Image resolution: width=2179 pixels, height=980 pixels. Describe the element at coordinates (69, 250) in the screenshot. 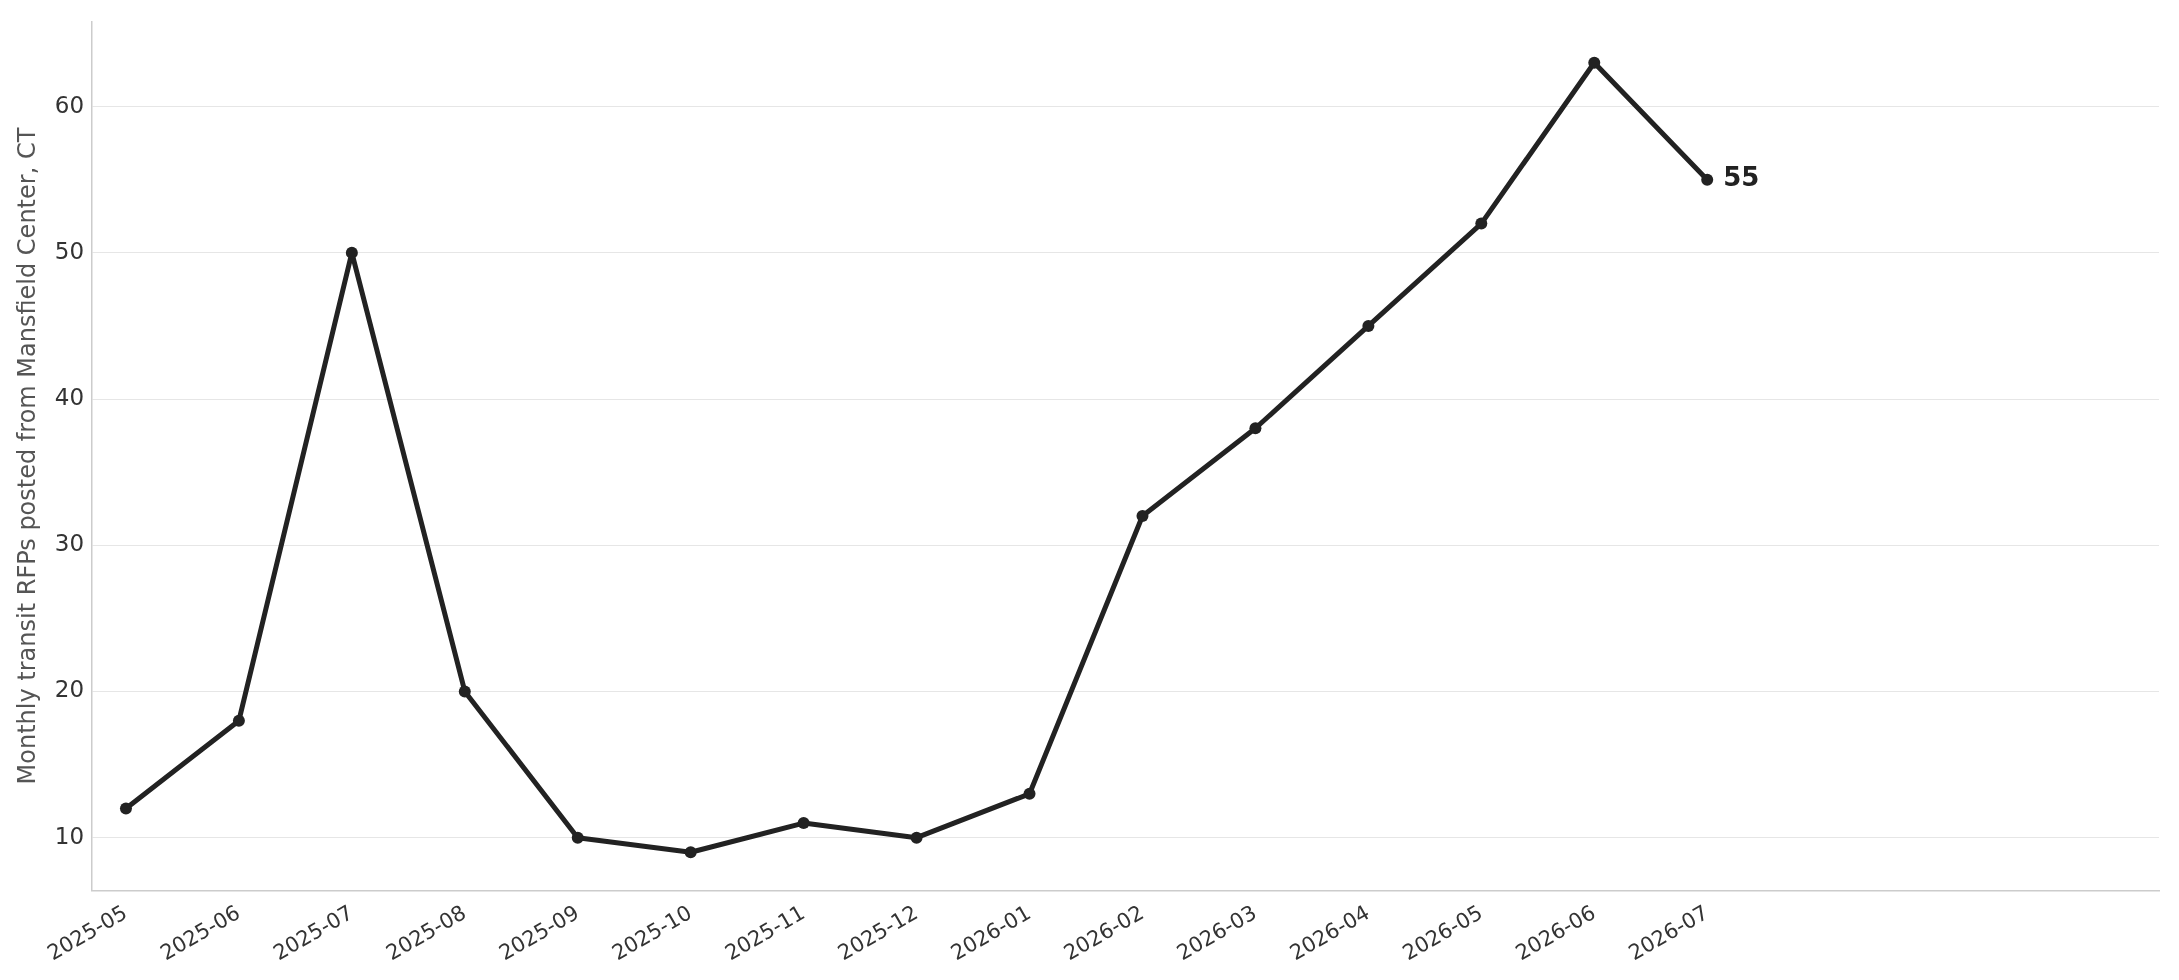

I see `y-tick-label: 50` at that location.